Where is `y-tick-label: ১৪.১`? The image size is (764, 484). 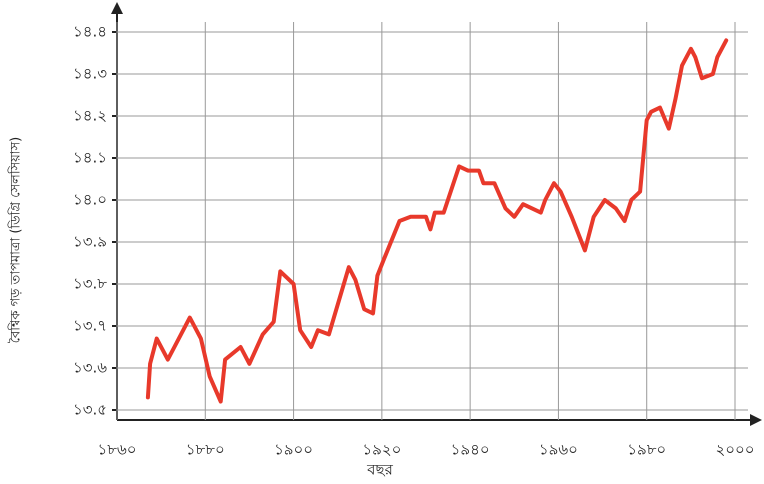
y-tick-label: ১৪.১ is located at coordinates (90, 158).